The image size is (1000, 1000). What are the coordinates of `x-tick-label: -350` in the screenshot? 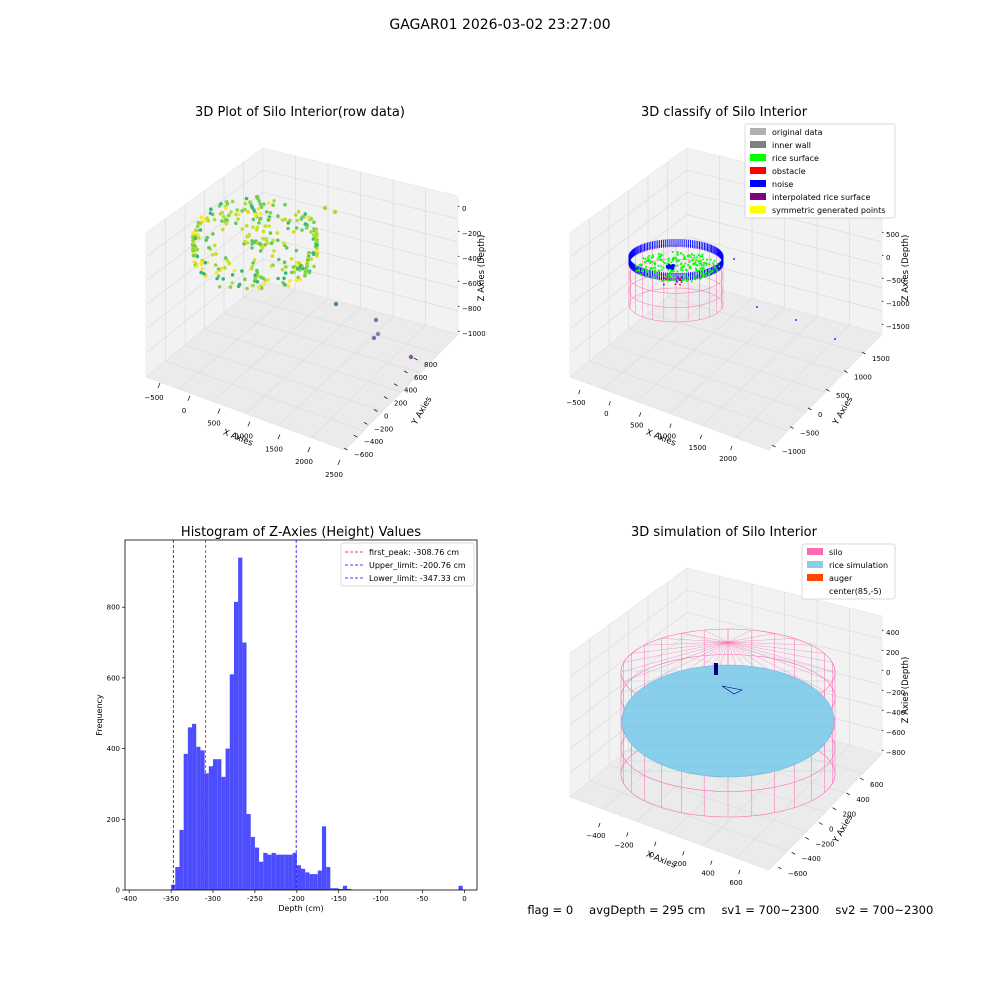 It's located at (171, 899).